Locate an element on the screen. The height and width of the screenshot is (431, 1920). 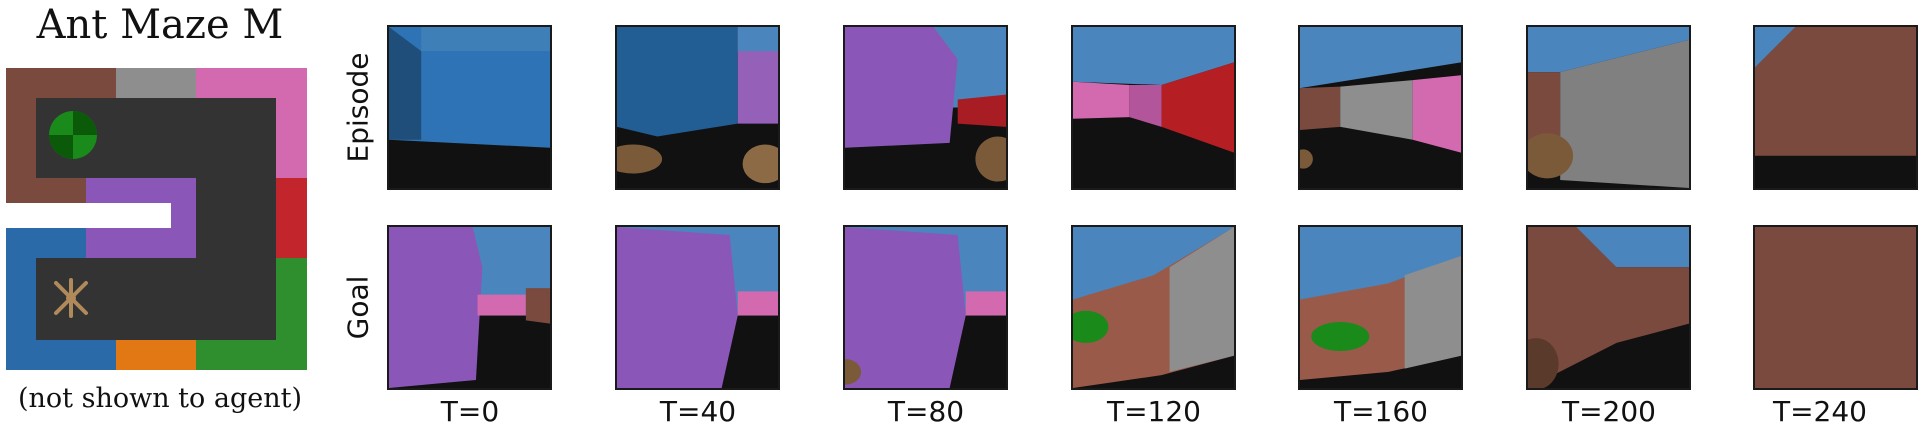
timestep-label: T=0 is located at coordinates (470, 411).